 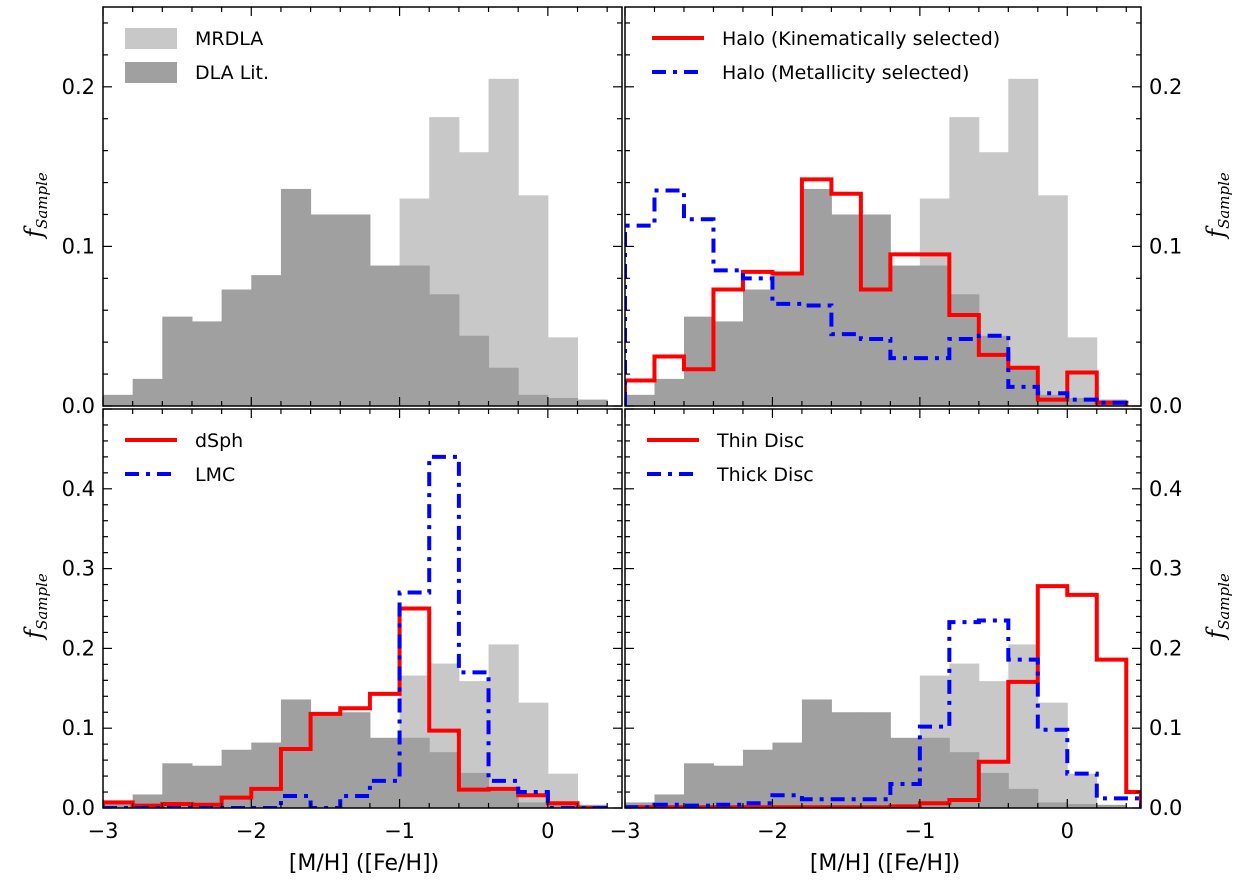 What do you see at coordinates (215, 475) in the screenshot?
I see `legend-label: LMC` at bounding box center [215, 475].